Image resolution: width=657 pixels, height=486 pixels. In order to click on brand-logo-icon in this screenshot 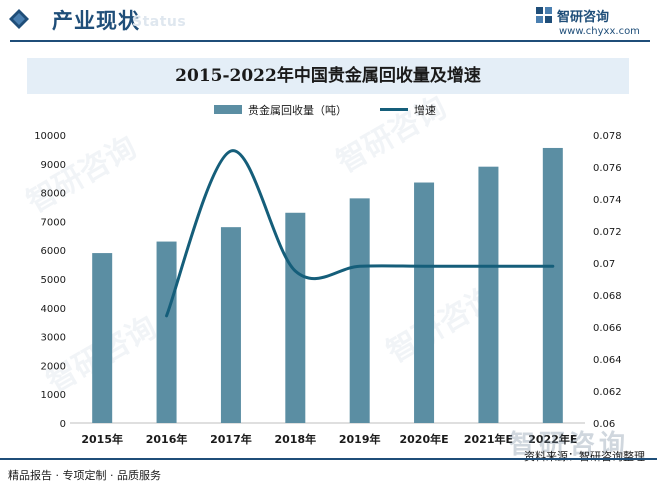, I will do `click(544, 15)`.